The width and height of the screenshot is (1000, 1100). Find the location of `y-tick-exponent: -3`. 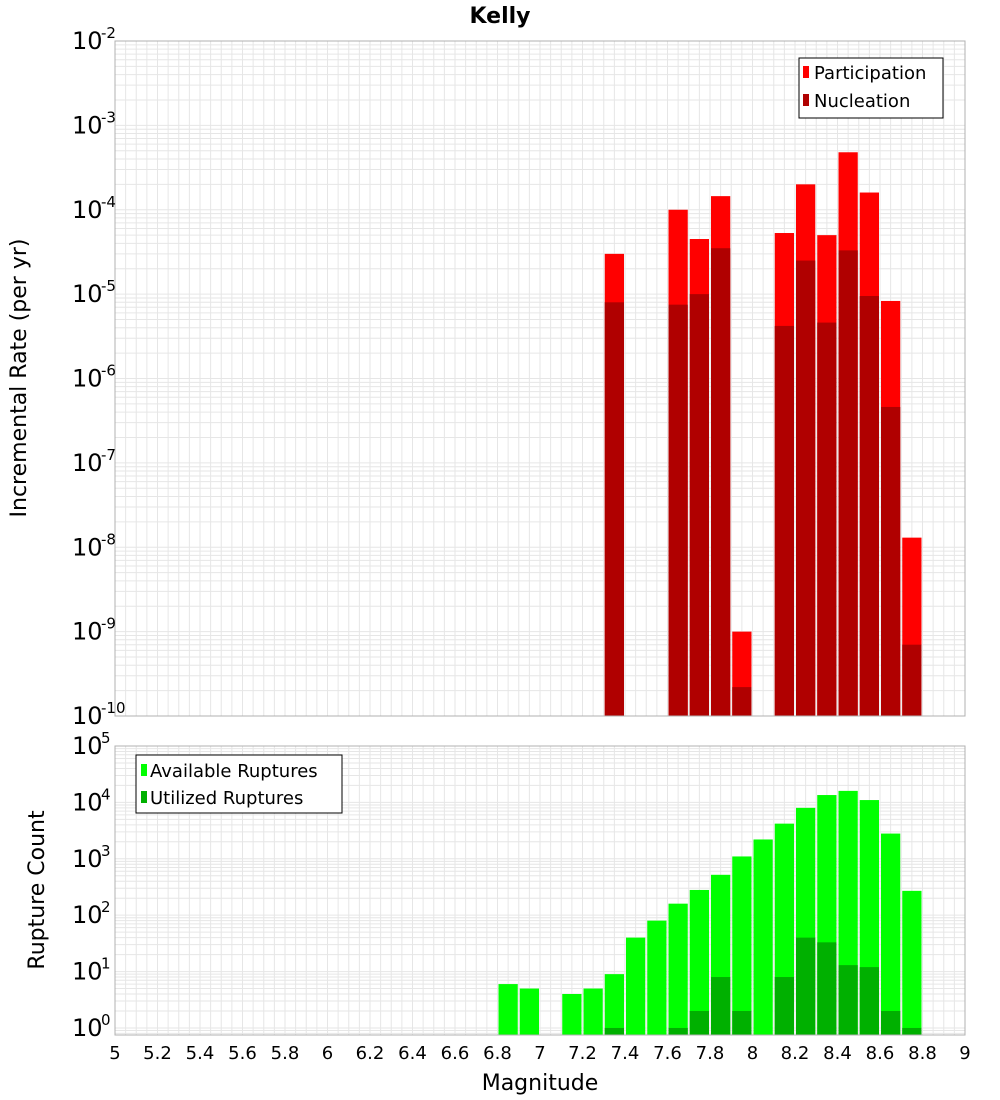

y-tick-exponent: -3 is located at coordinates (108, 117).